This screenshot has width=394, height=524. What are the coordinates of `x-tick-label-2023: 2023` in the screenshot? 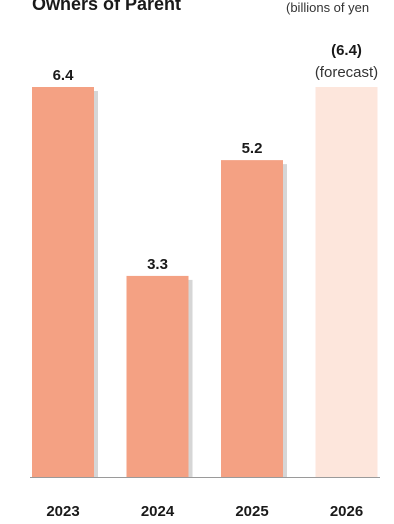 It's located at (62, 511).